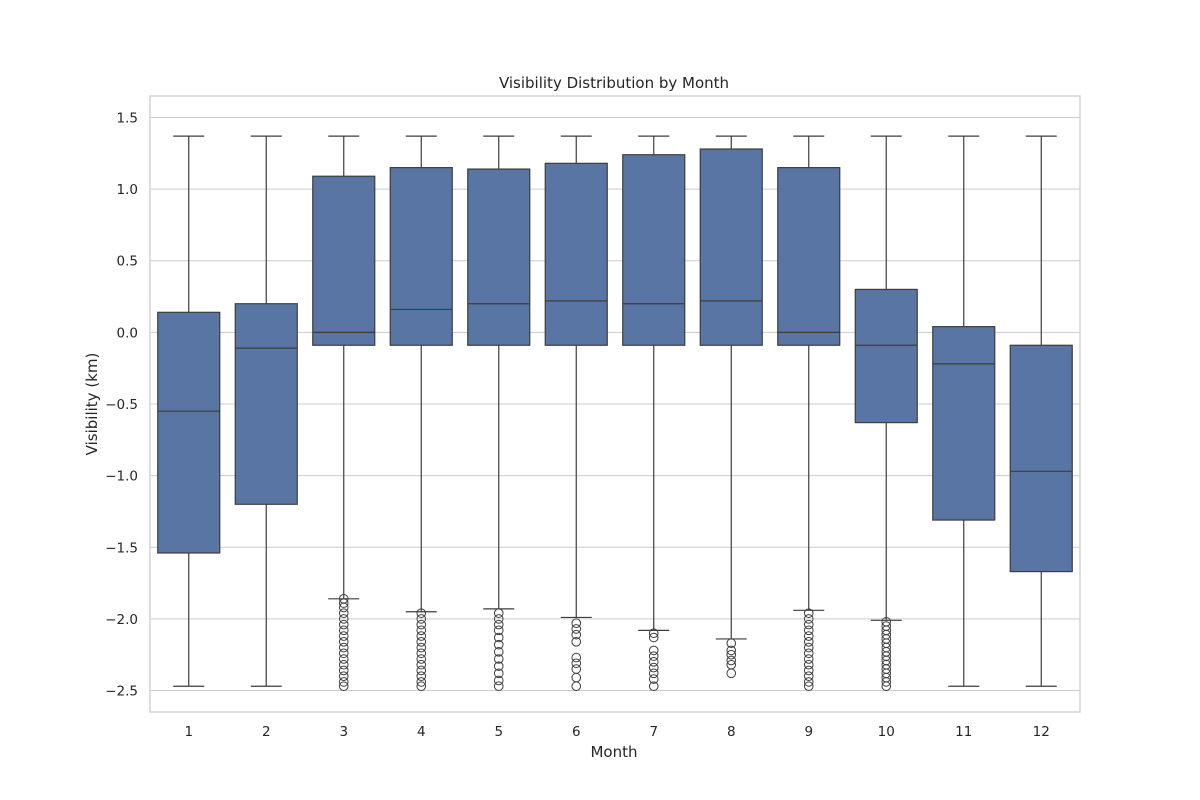 The image size is (1200, 800). Describe the element at coordinates (1041, 732) in the screenshot. I see `x-tick-label: 12` at that location.